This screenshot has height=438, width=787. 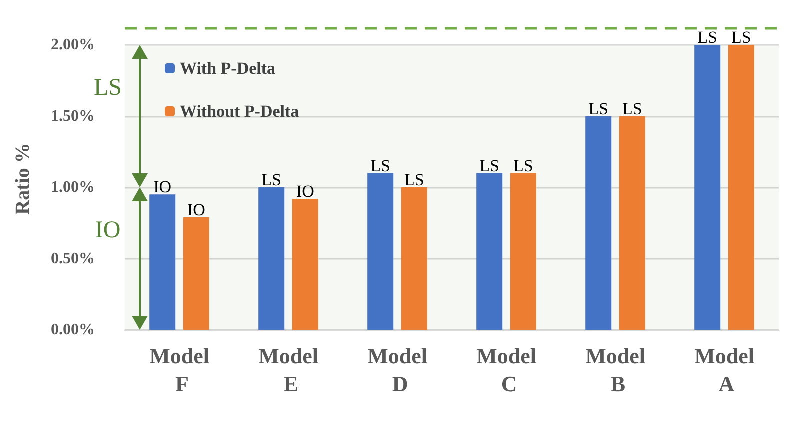 What do you see at coordinates (240, 111) in the screenshot?
I see `legend-label: Without P-Delta` at bounding box center [240, 111].